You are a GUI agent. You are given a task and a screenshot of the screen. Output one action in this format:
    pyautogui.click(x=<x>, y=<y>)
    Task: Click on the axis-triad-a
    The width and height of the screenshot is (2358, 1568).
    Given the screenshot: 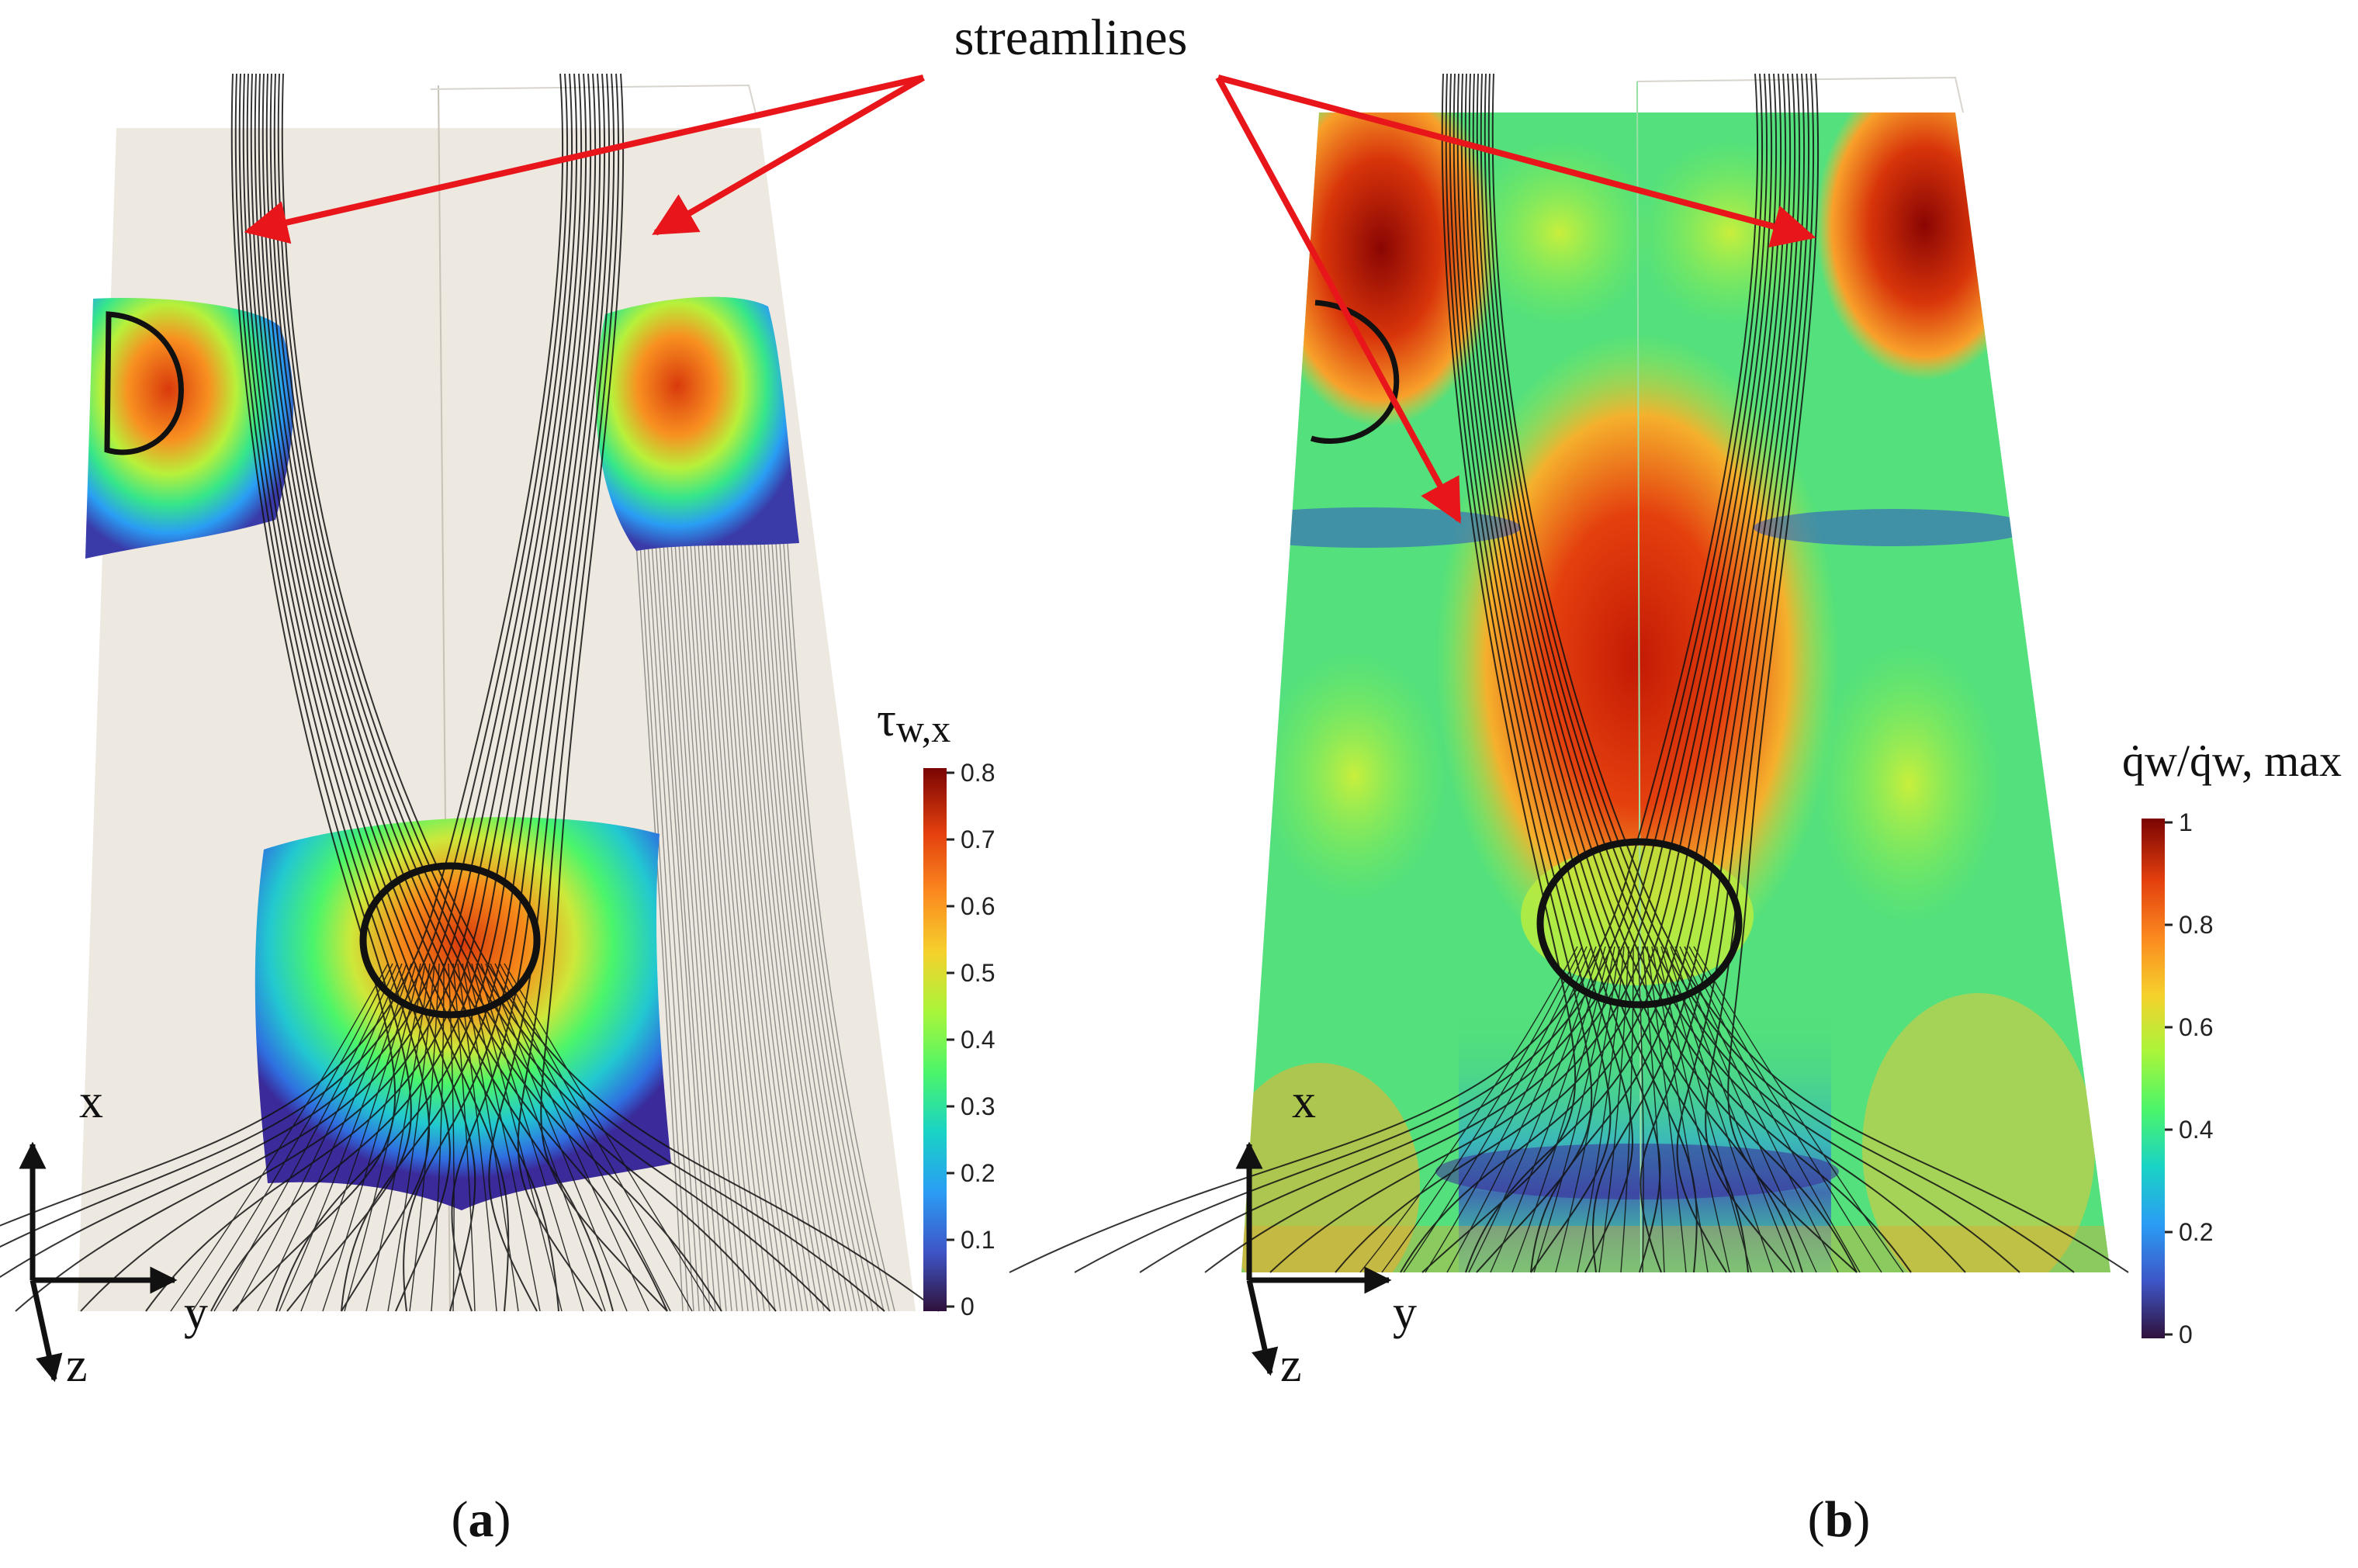 What is the action you would take?
    pyautogui.click(x=98, y=1262)
    